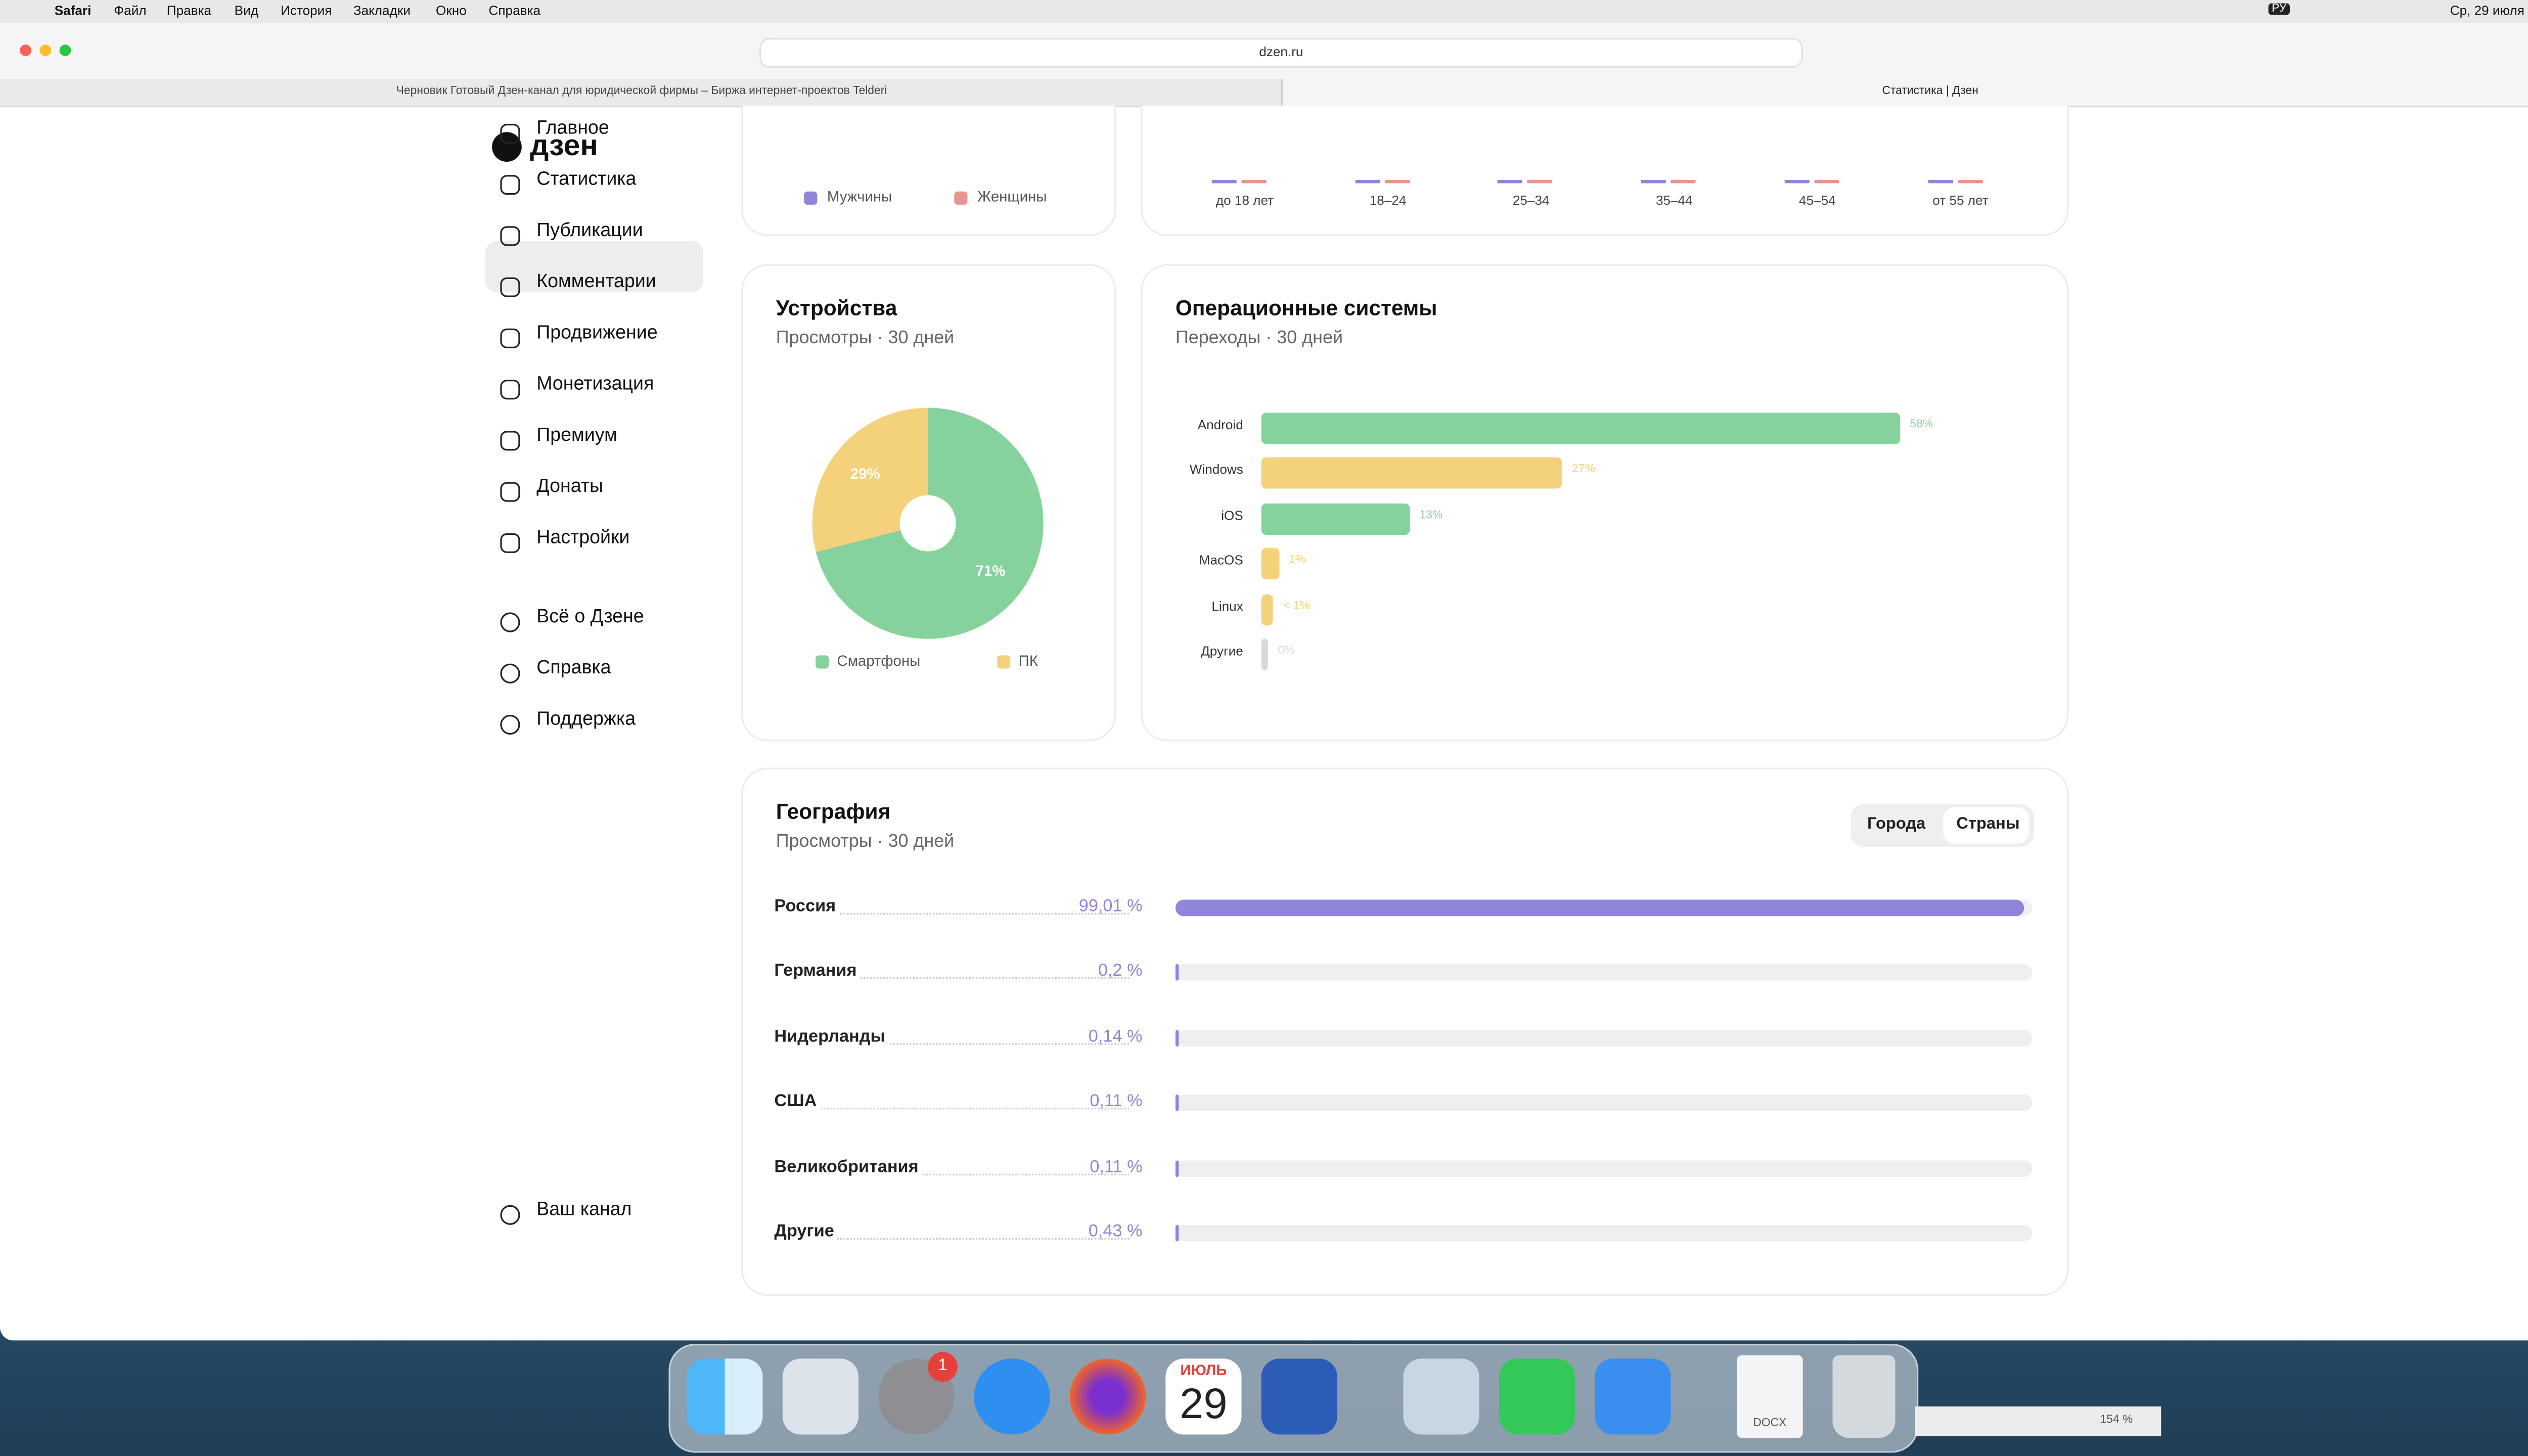 This screenshot has height=1456, width=2528. I want to click on nav-item: Публикации, so click(590, 231).